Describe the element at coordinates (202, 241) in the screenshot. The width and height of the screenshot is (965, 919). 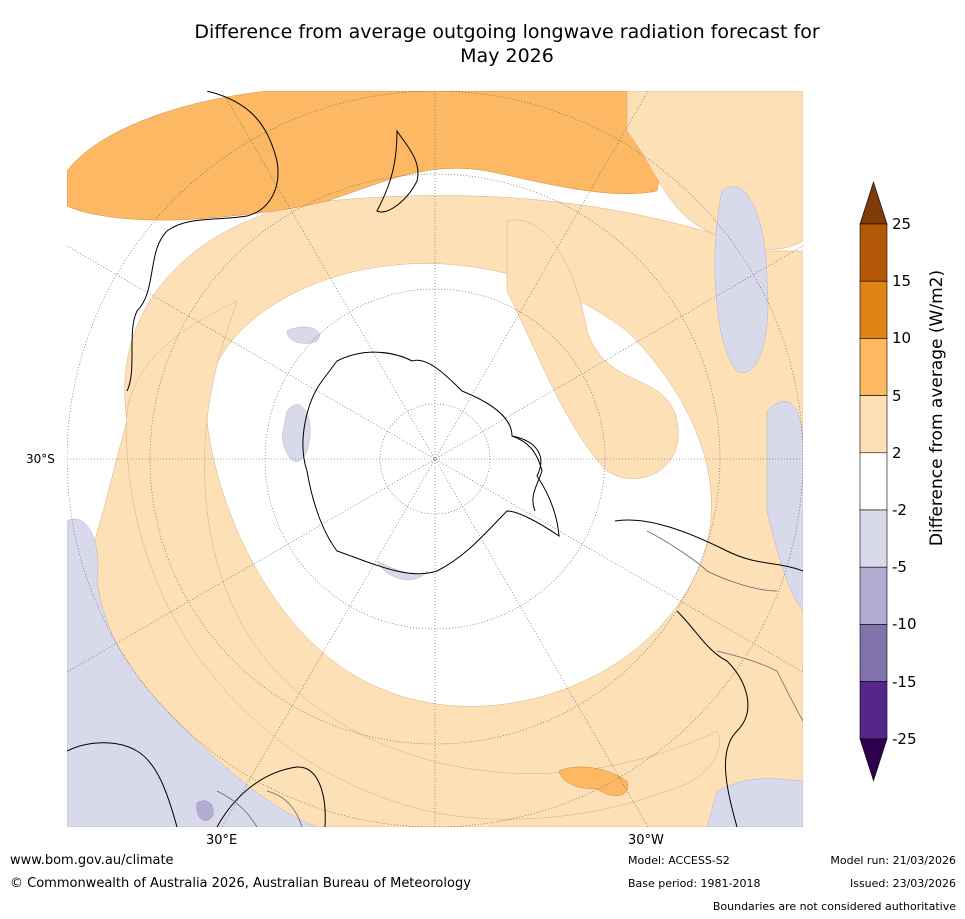
I see `australia-outline` at that location.